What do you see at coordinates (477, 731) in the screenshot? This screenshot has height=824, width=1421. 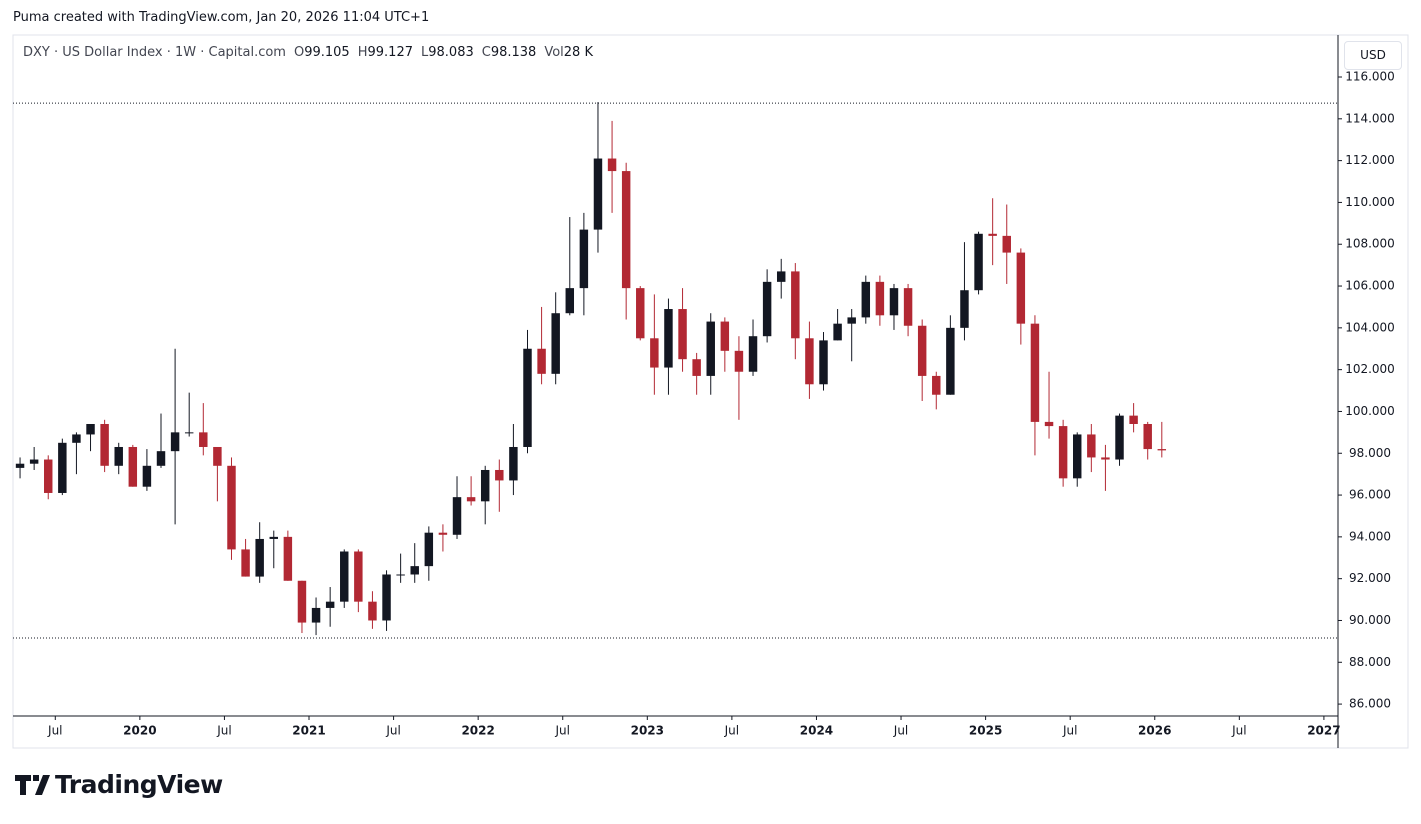 I see `x-tick-label: 2022` at bounding box center [477, 731].